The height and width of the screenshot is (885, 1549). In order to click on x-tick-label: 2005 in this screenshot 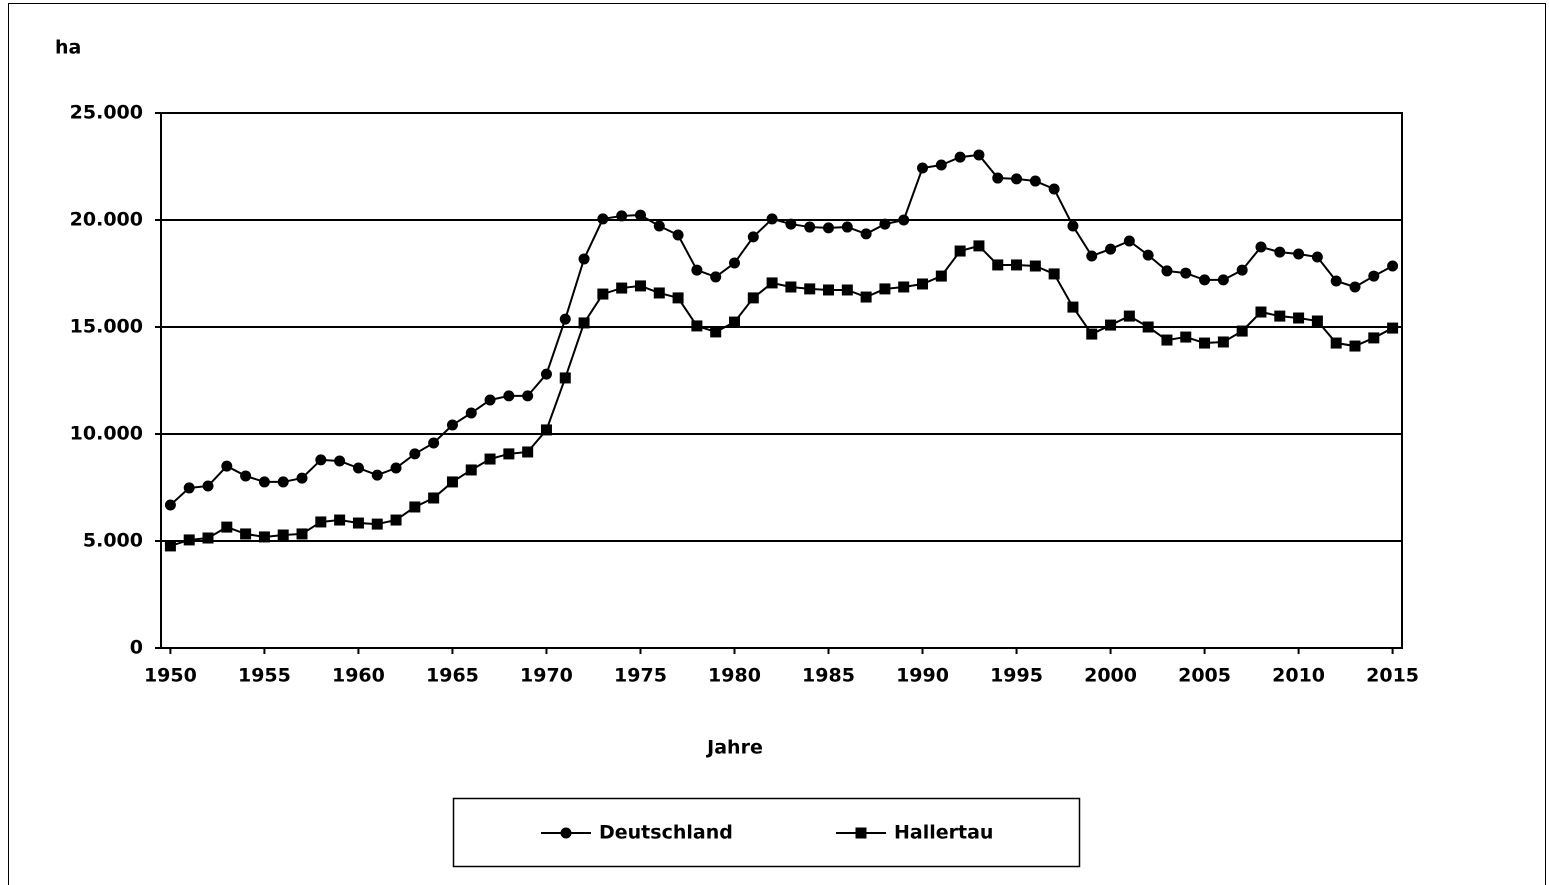, I will do `click(1204, 676)`.